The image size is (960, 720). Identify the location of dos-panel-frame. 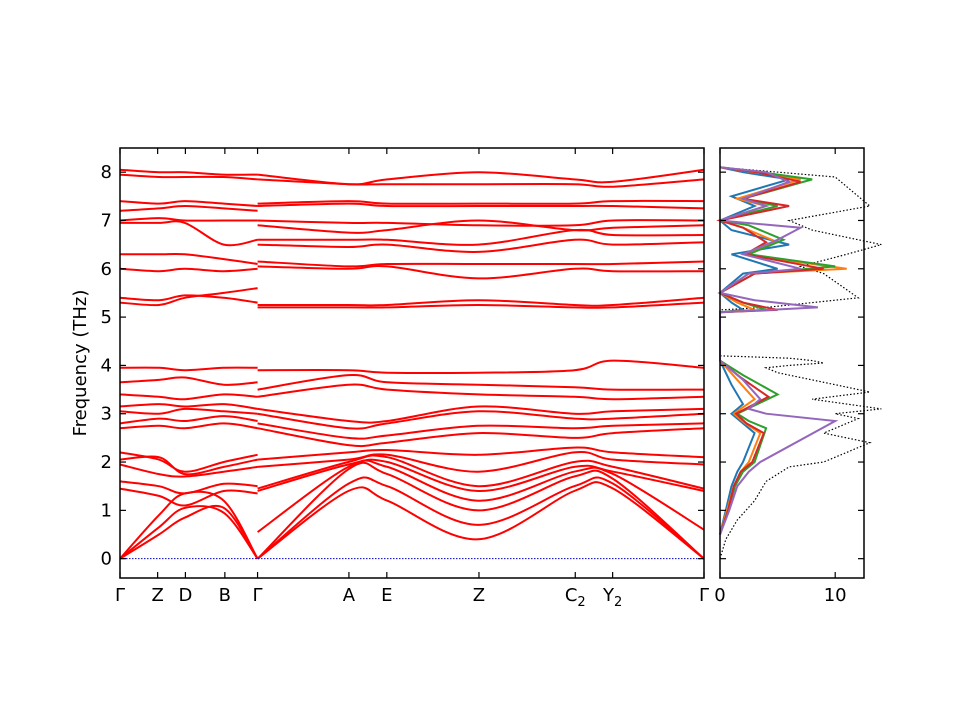
(792, 363).